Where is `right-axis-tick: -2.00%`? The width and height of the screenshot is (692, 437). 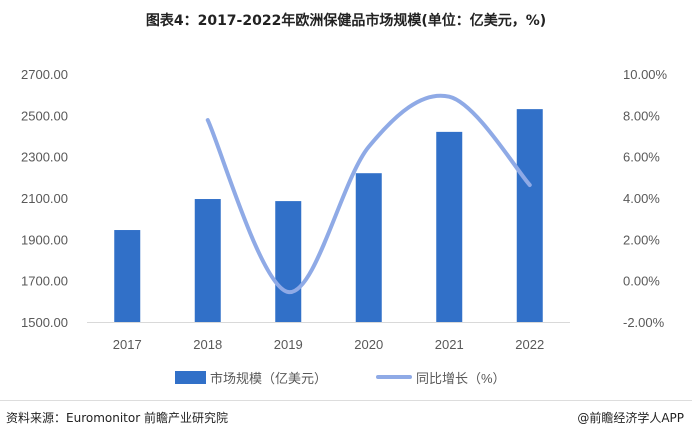
right-axis-tick: -2.00% is located at coordinates (644, 322).